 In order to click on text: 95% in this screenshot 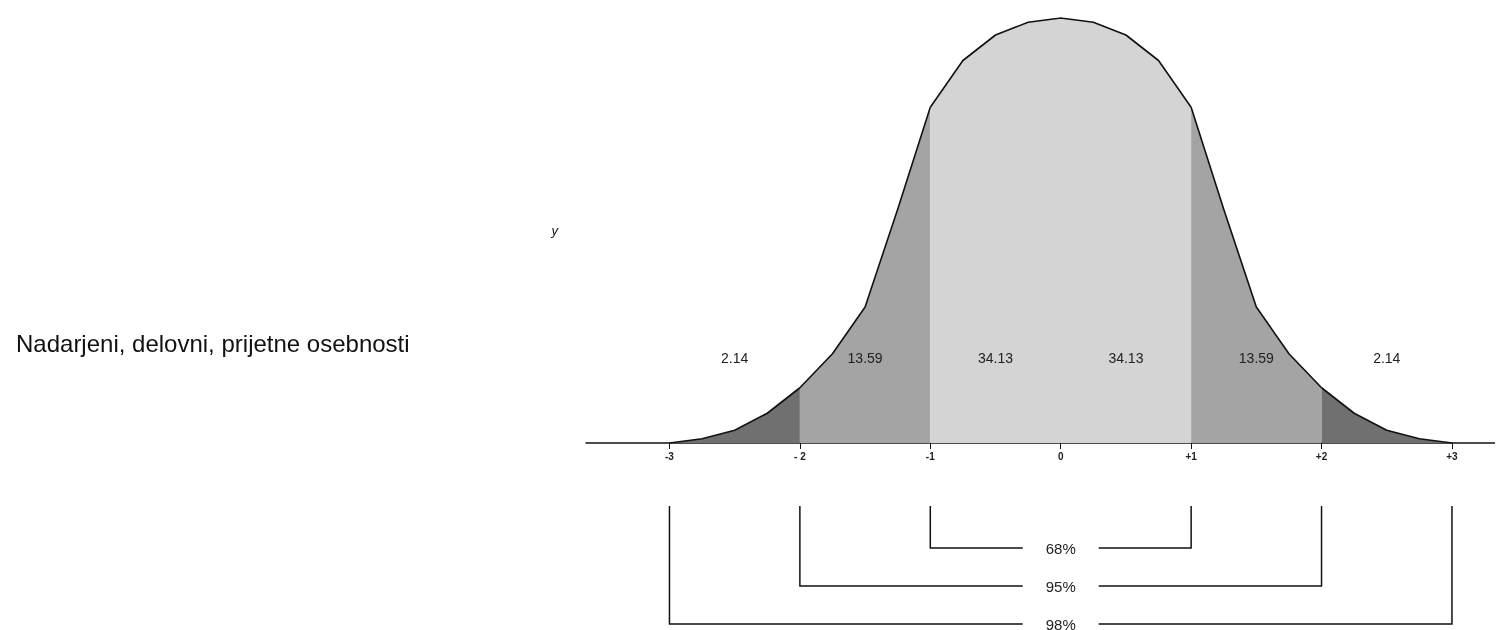, I will do `click(1060, 586)`.